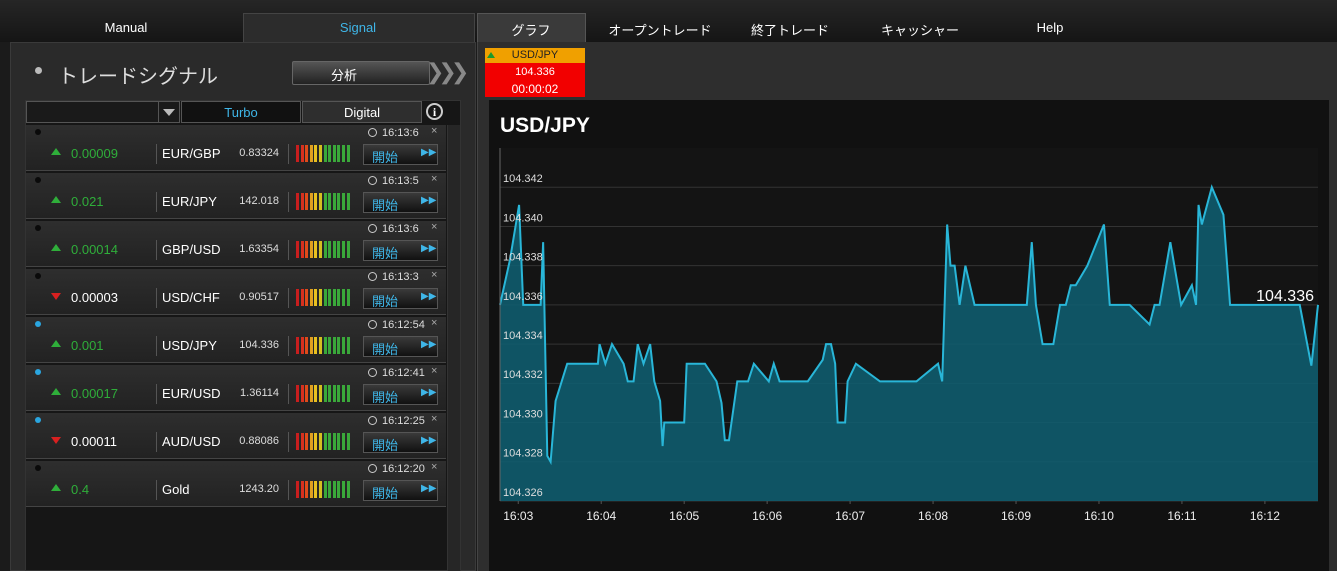 The width and height of the screenshot is (1337, 571). Describe the element at coordinates (126, 27) in the screenshot. I see `nav-tab: Manual` at that location.